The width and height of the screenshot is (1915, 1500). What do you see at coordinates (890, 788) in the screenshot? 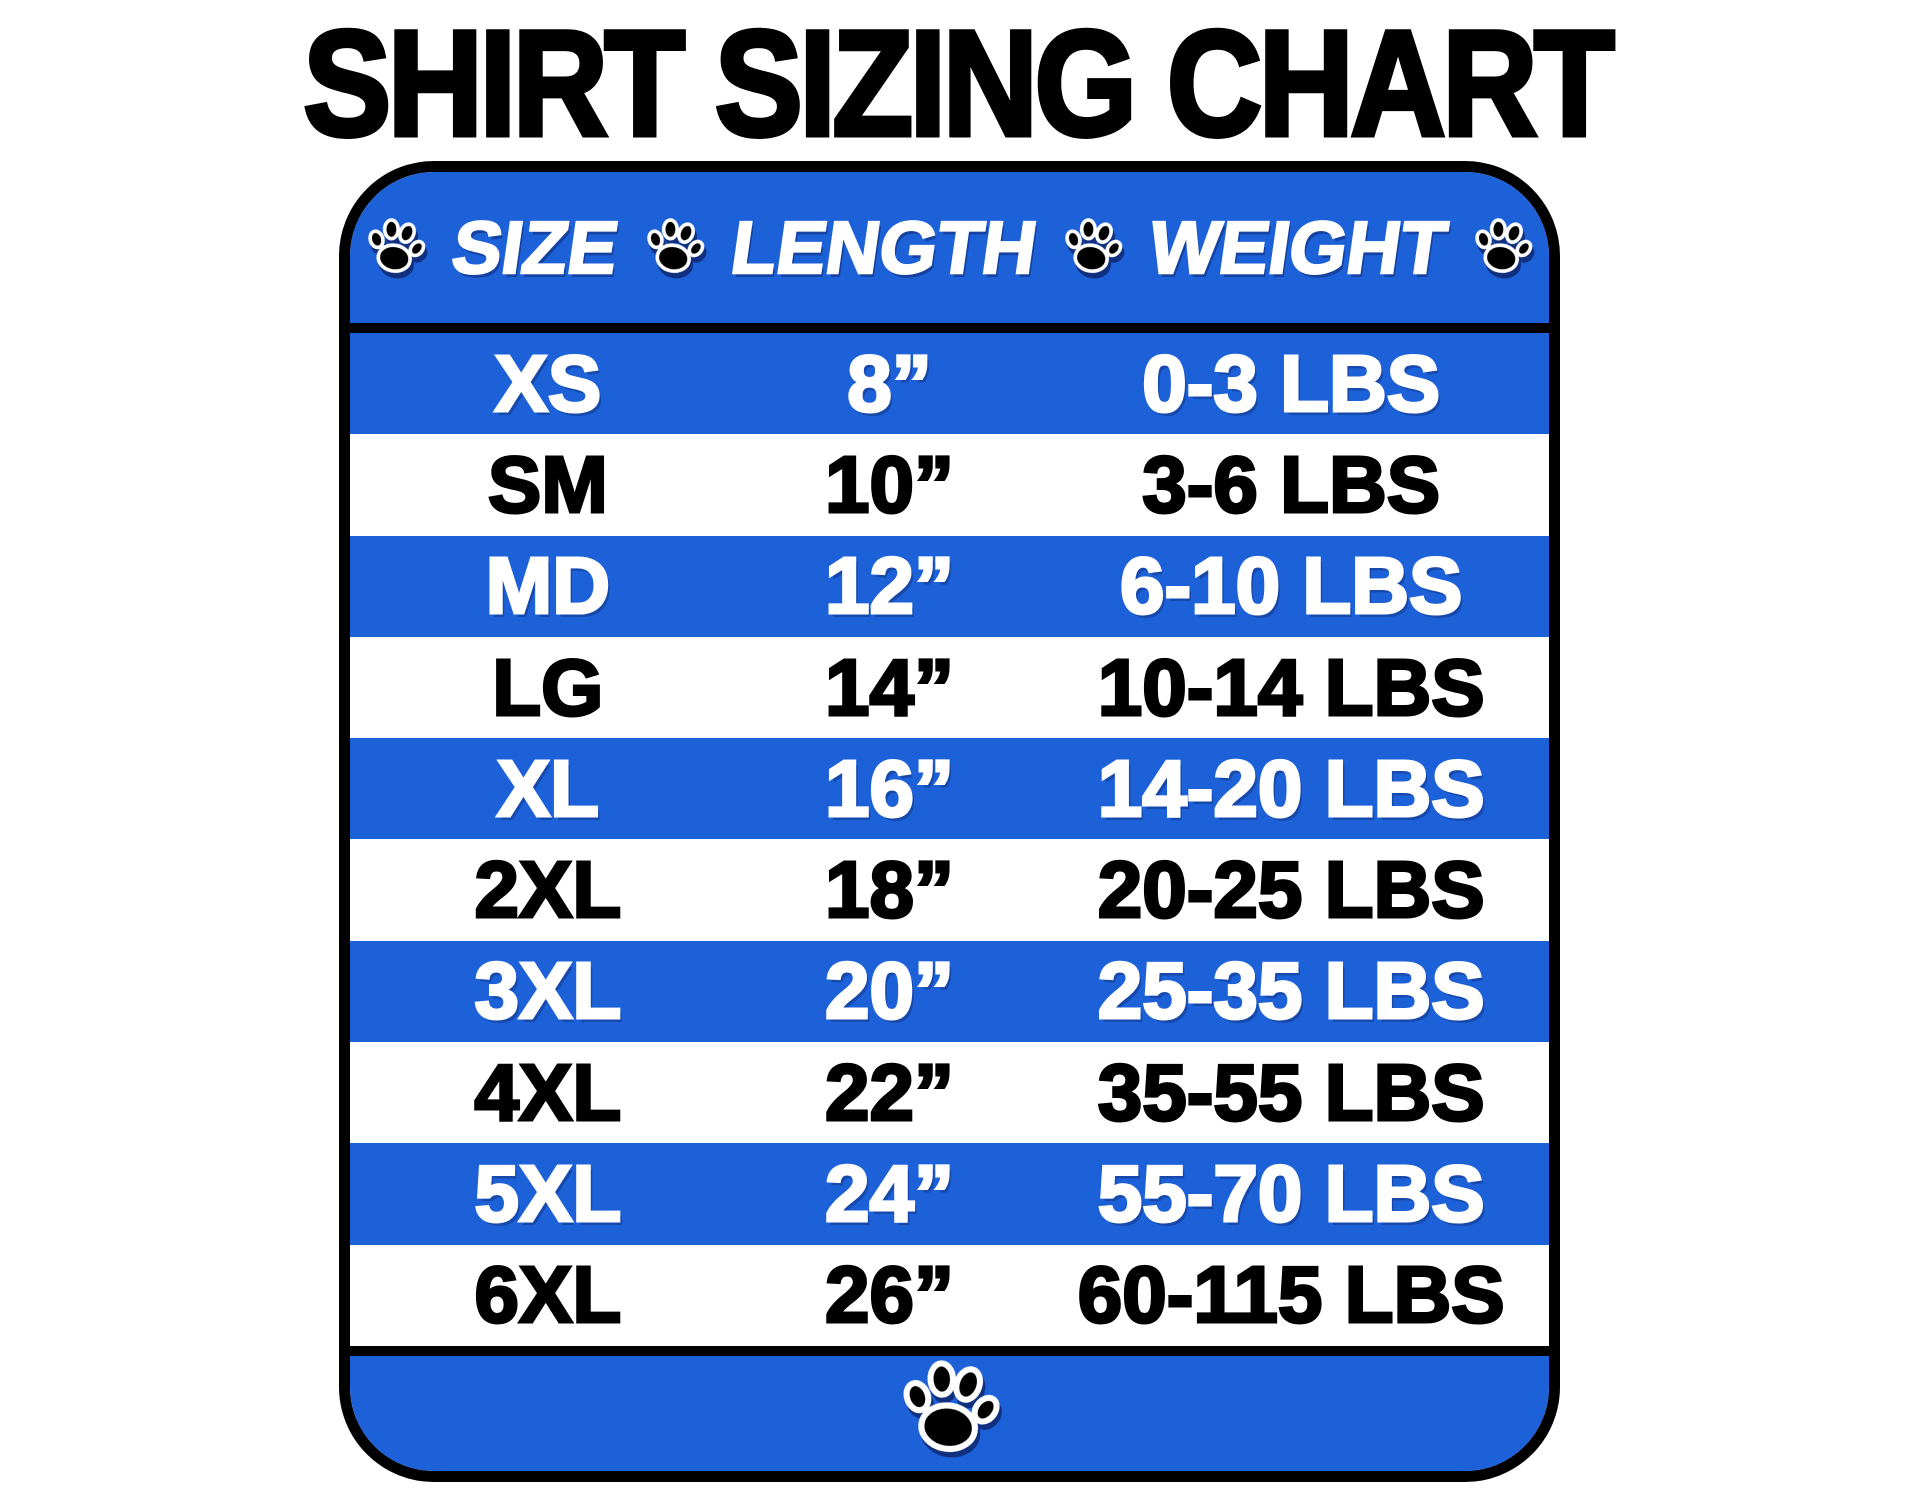
I see `cell-length: 16”` at bounding box center [890, 788].